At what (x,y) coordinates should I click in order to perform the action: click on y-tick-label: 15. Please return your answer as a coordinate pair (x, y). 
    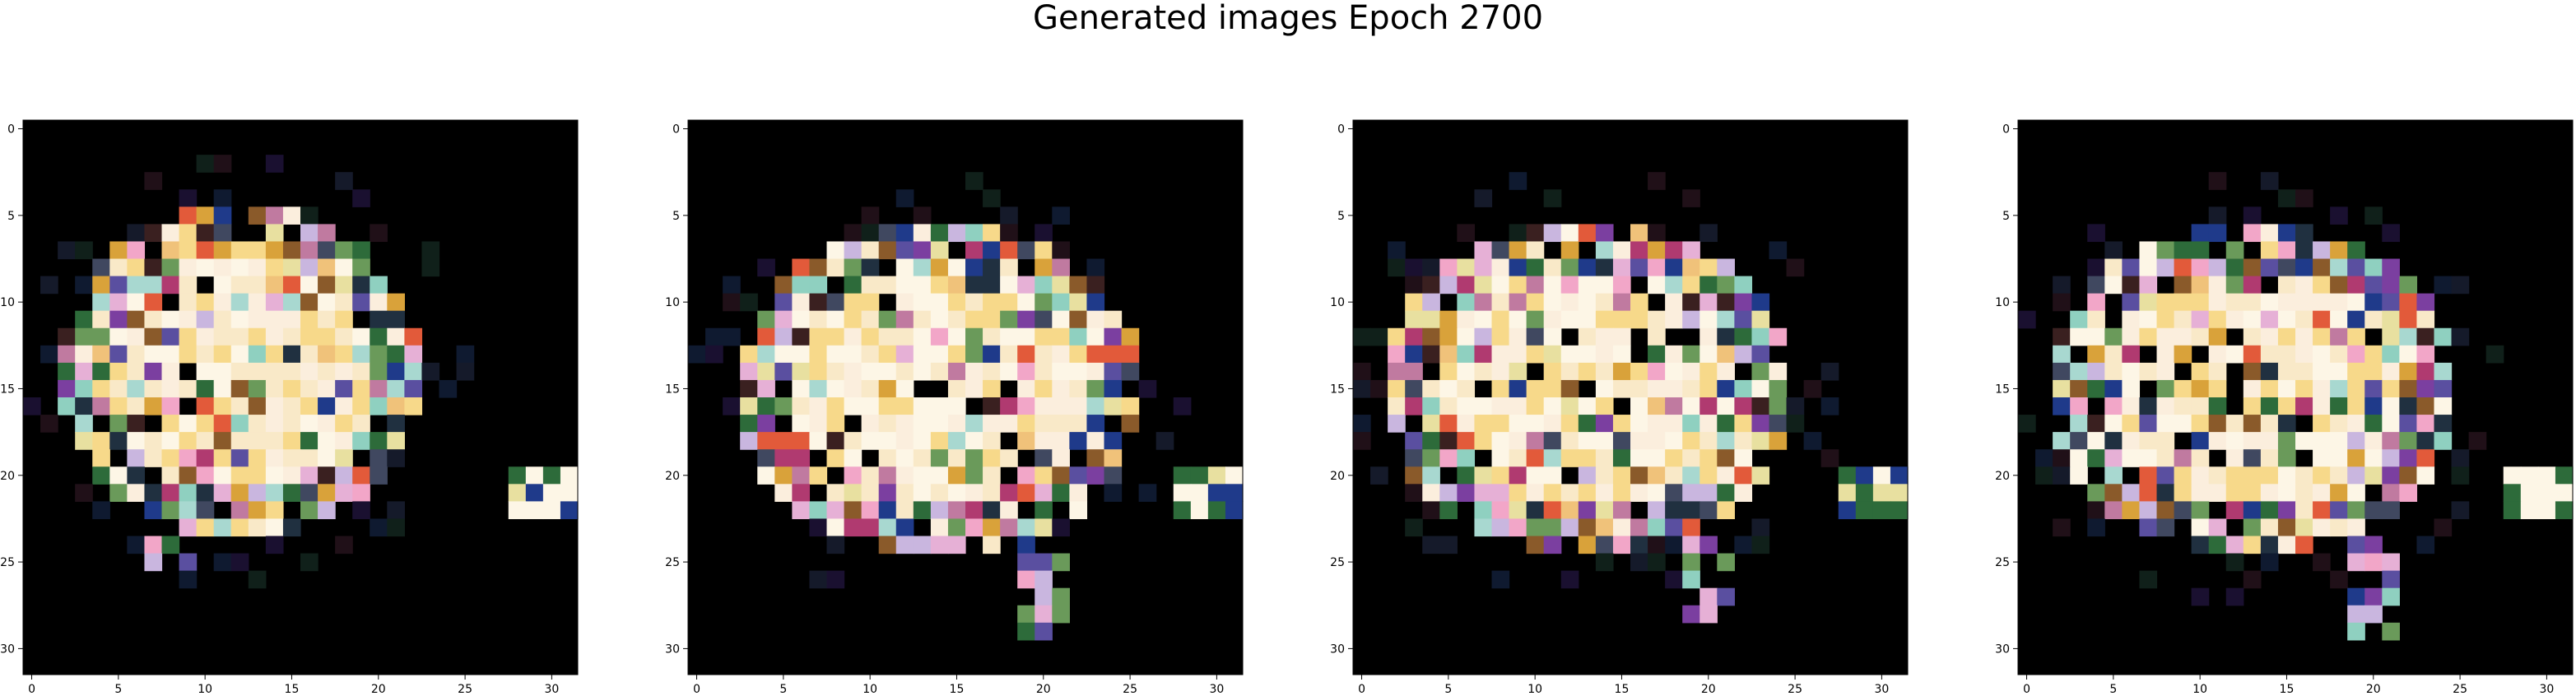
    Looking at the image, I should click on (672, 389).